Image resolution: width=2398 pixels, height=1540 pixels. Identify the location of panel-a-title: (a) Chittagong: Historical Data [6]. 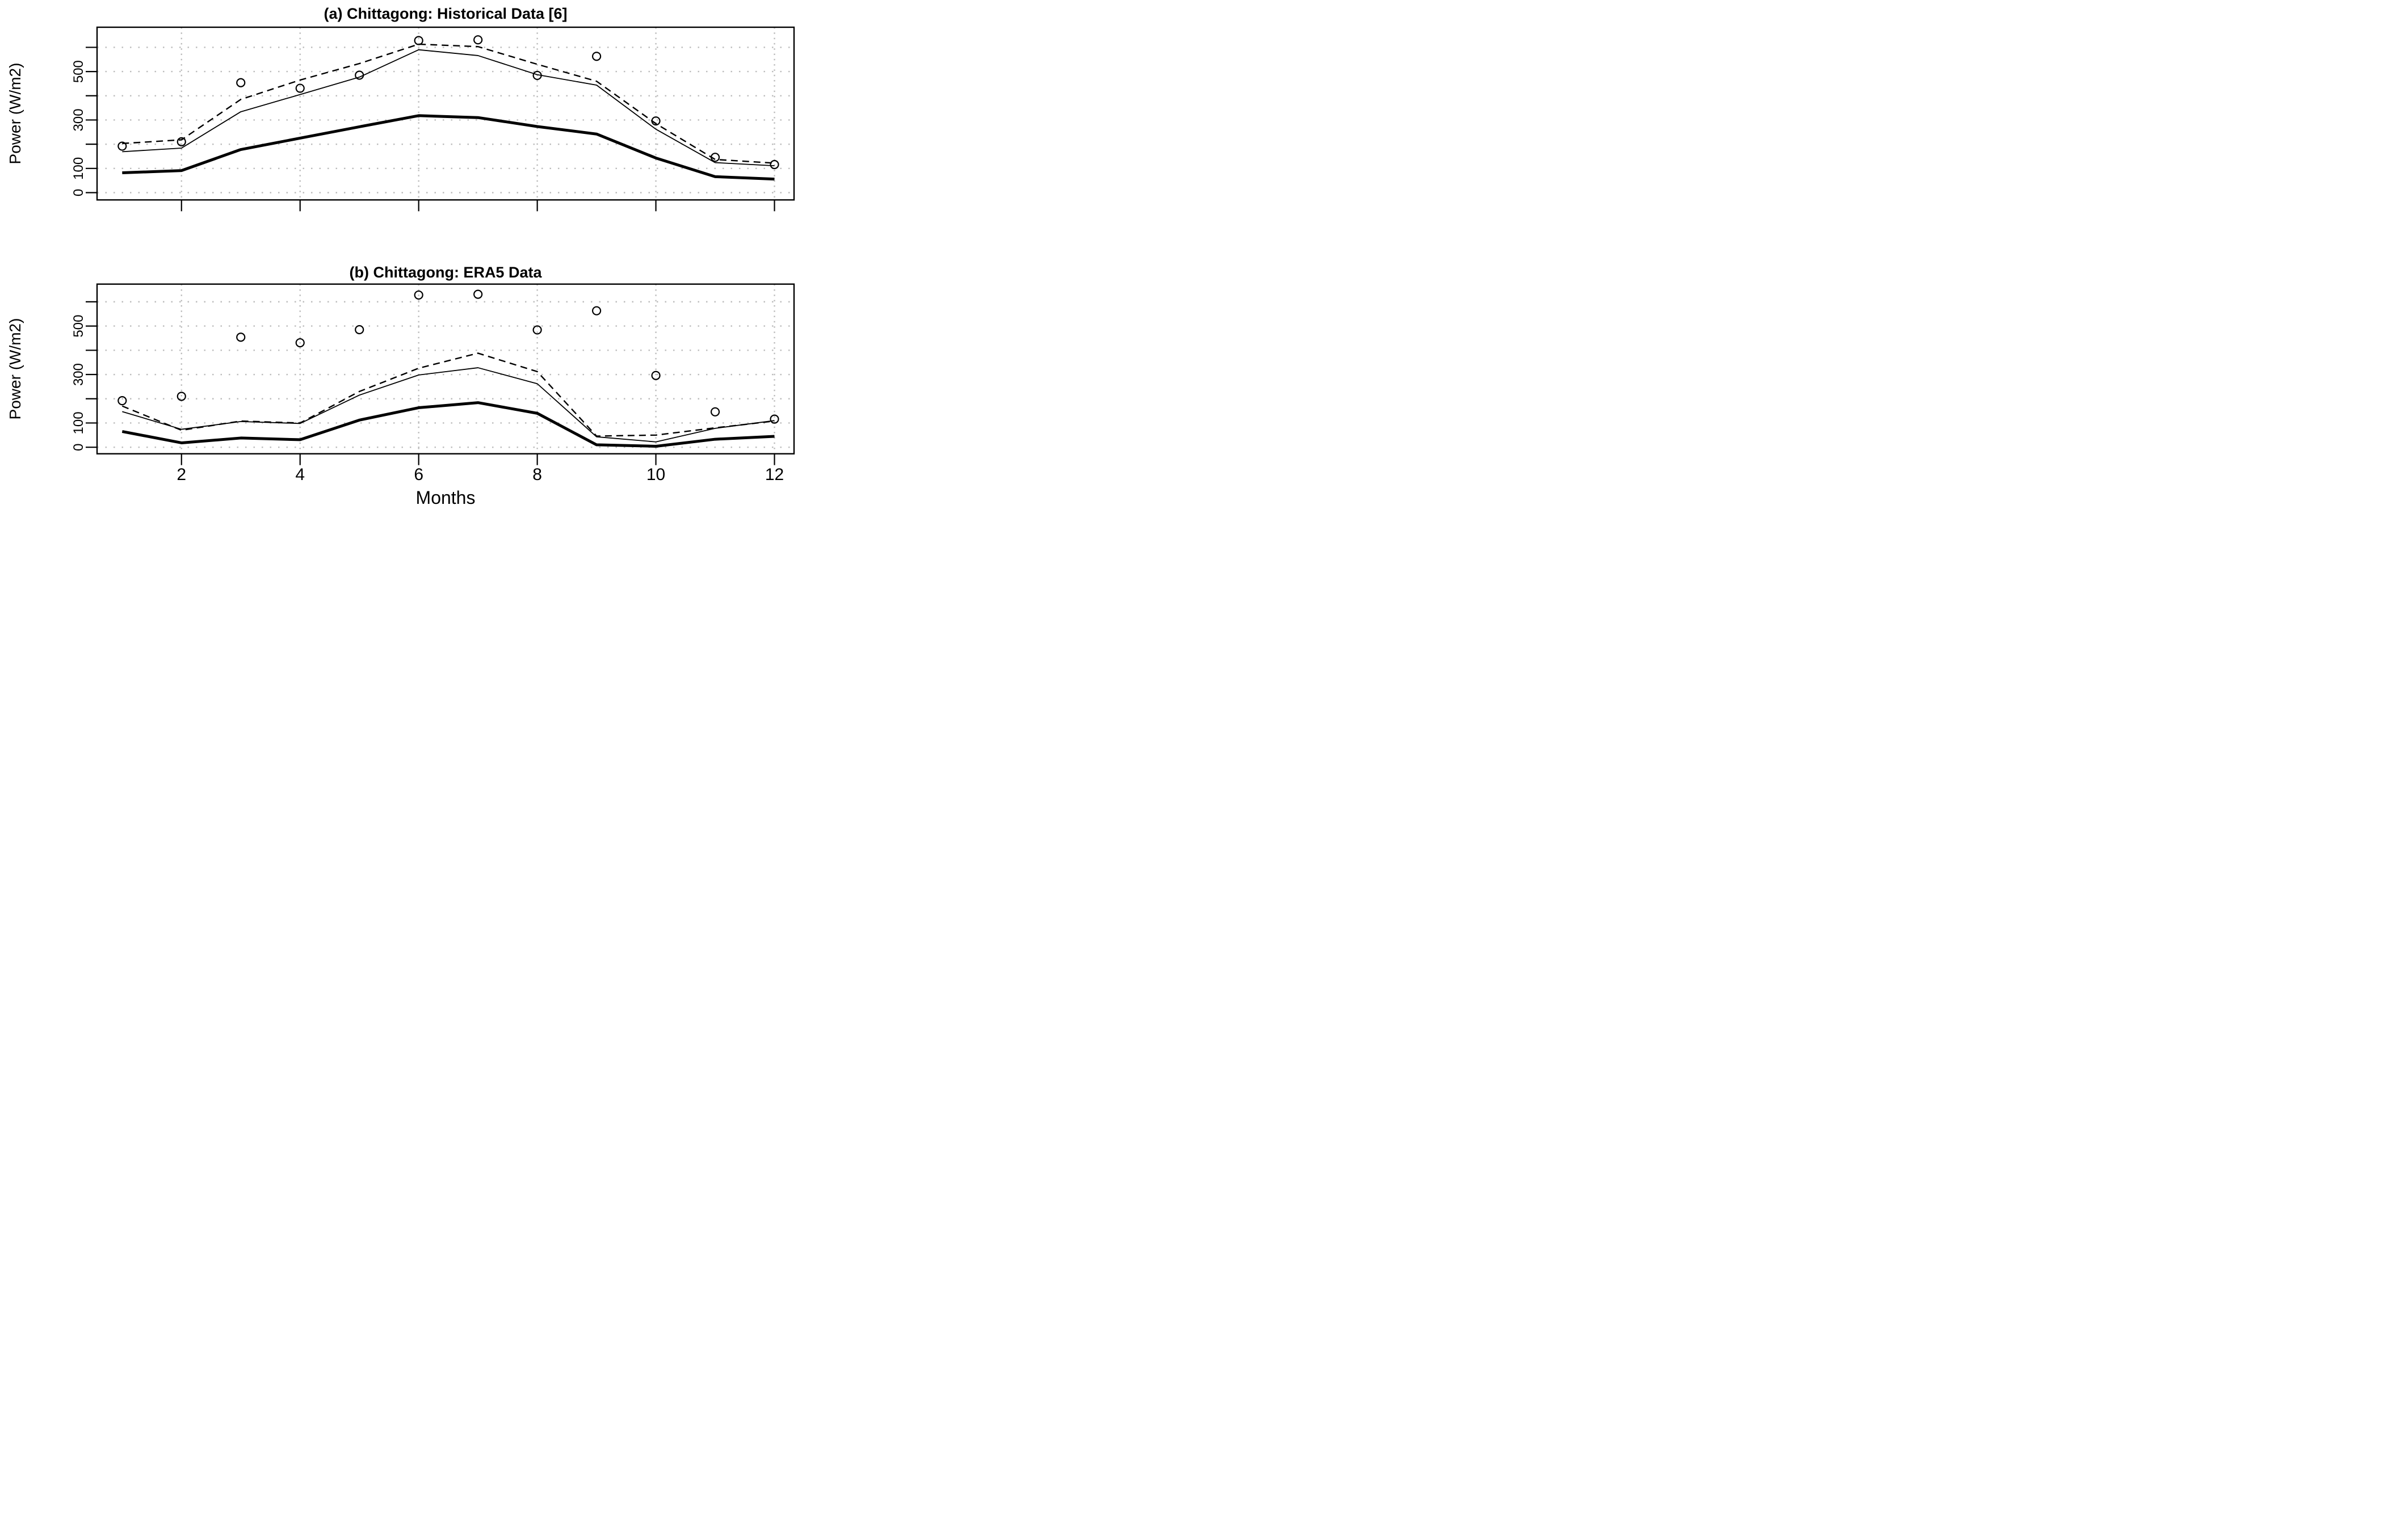
(446, 13).